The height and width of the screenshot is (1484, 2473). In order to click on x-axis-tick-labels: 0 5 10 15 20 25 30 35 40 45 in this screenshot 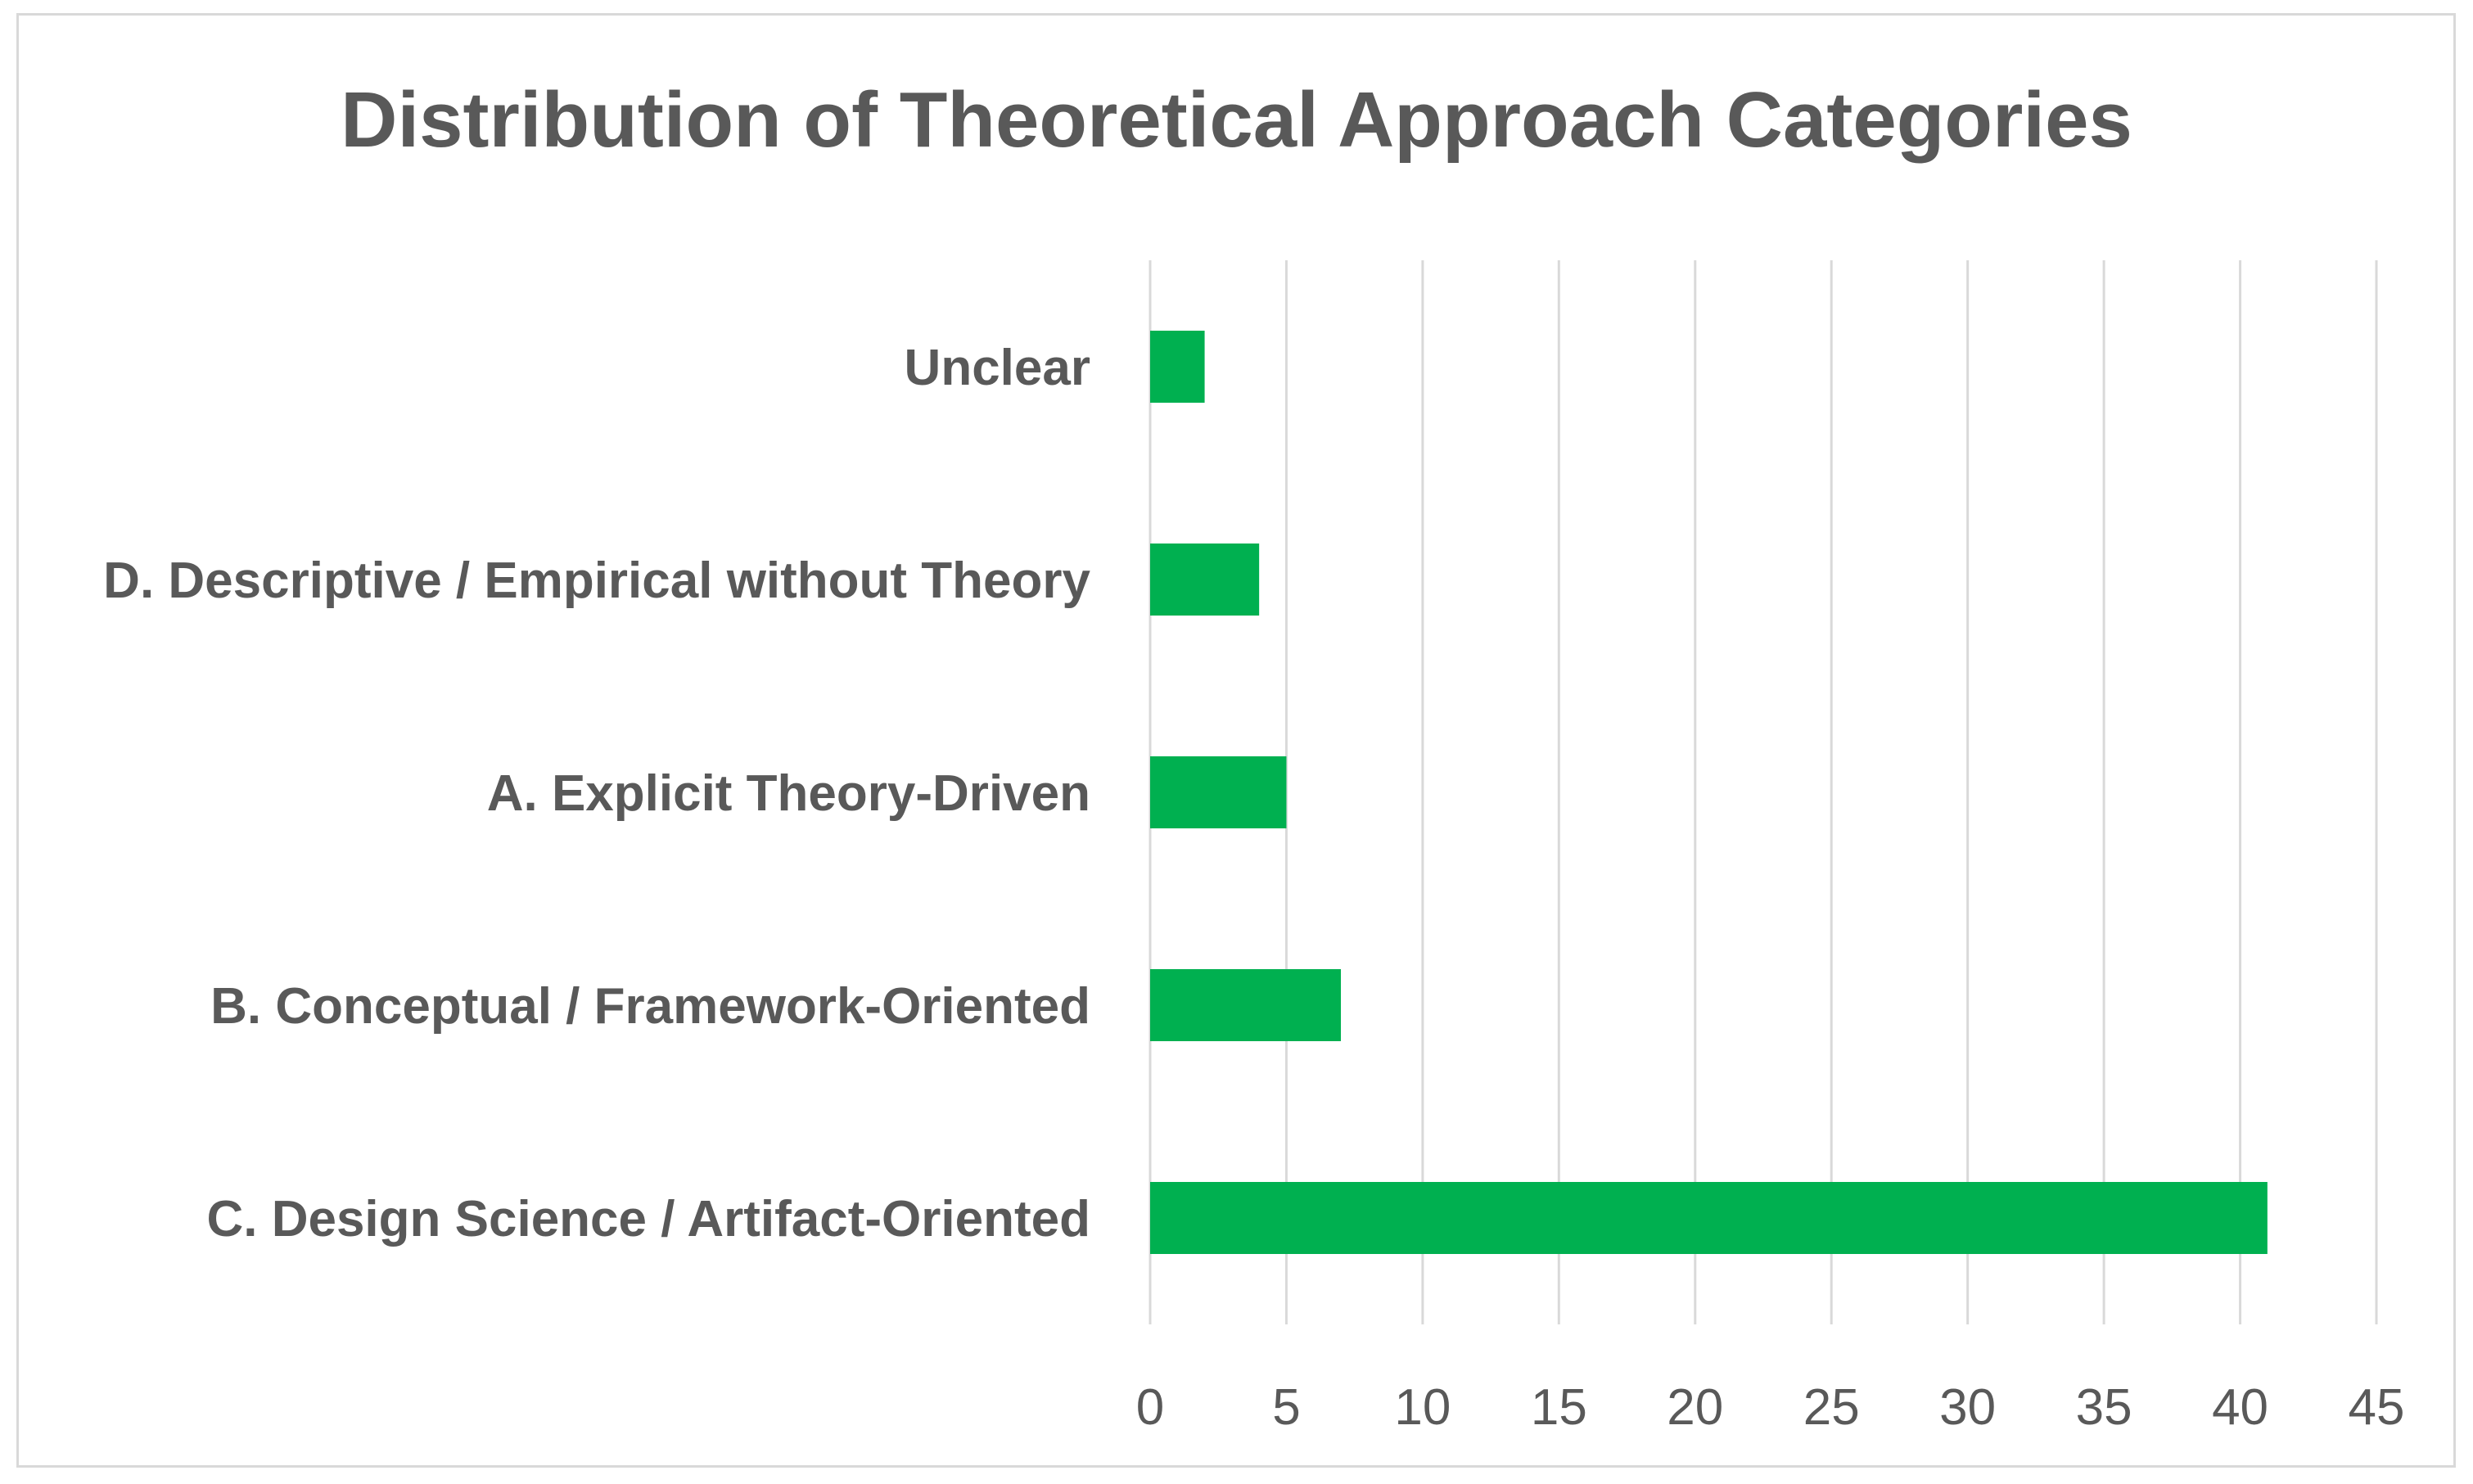, I will do `click(1770, 1407)`.